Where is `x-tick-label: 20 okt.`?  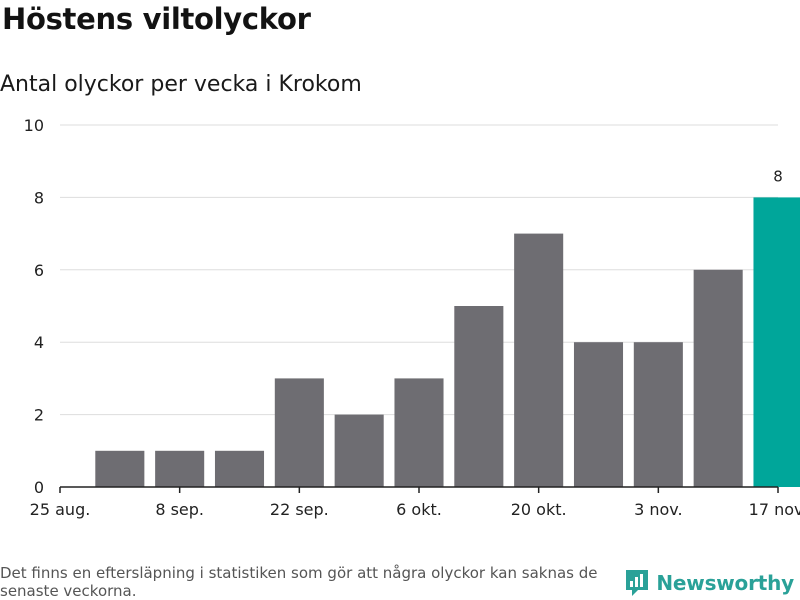 x-tick-label: 20 okt. is located at coordinates (539, 509).